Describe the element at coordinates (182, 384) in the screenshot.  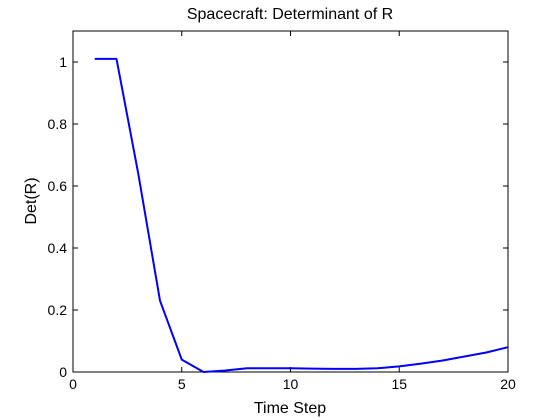
I see `x-tick-label: 5` at that location.